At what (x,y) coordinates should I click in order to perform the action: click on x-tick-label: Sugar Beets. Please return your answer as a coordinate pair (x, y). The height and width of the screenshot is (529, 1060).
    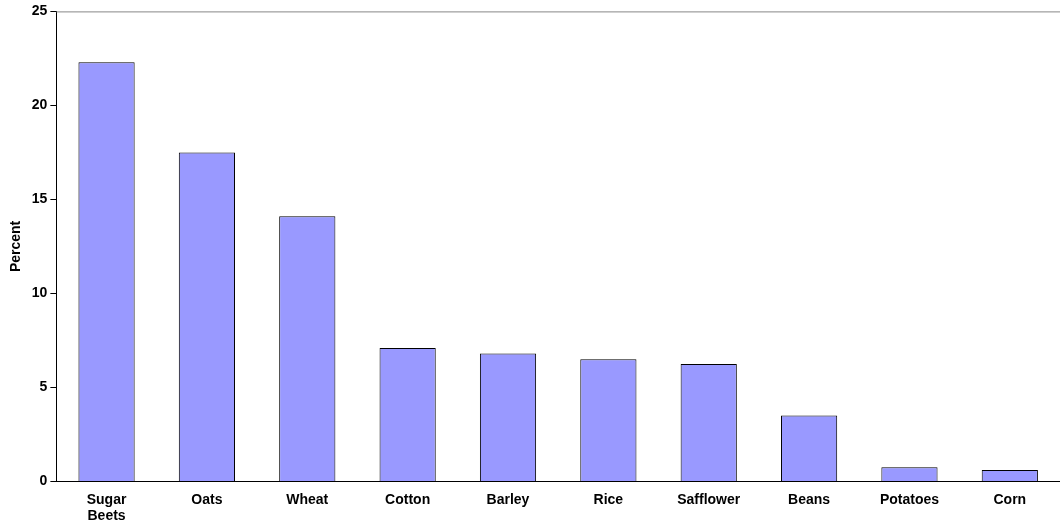
    Looking at the image, I should click on (106, 507).